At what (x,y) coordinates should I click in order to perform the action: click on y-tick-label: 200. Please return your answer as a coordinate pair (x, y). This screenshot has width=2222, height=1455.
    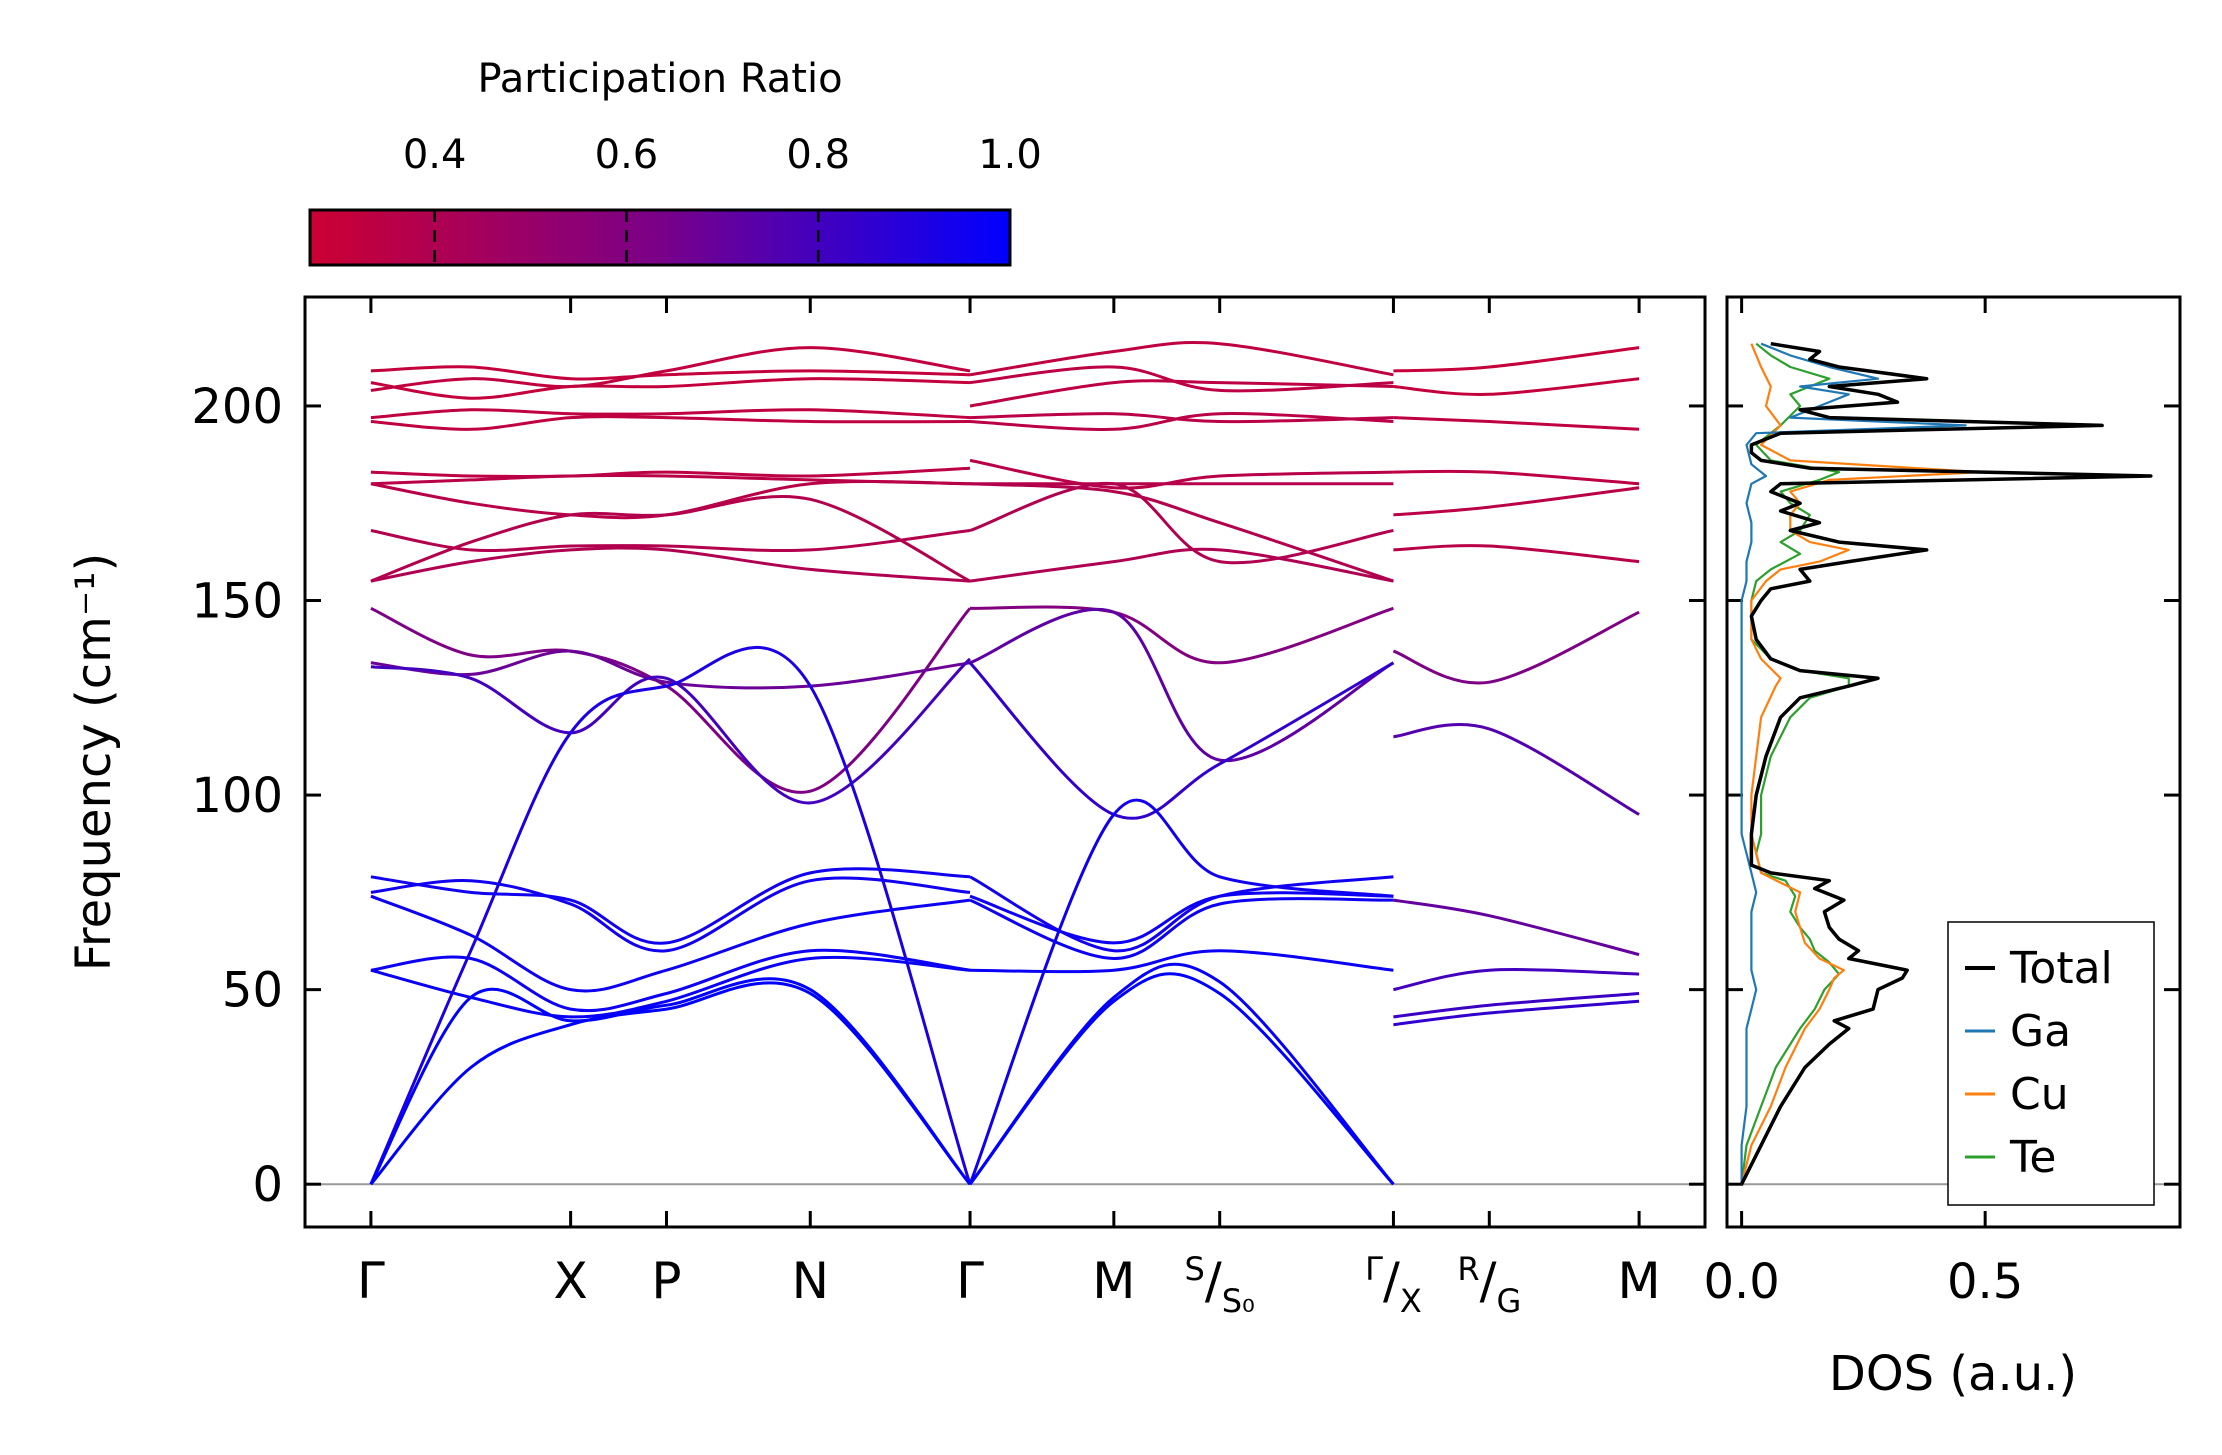
    Looking at the image, I should click on (237, 407).